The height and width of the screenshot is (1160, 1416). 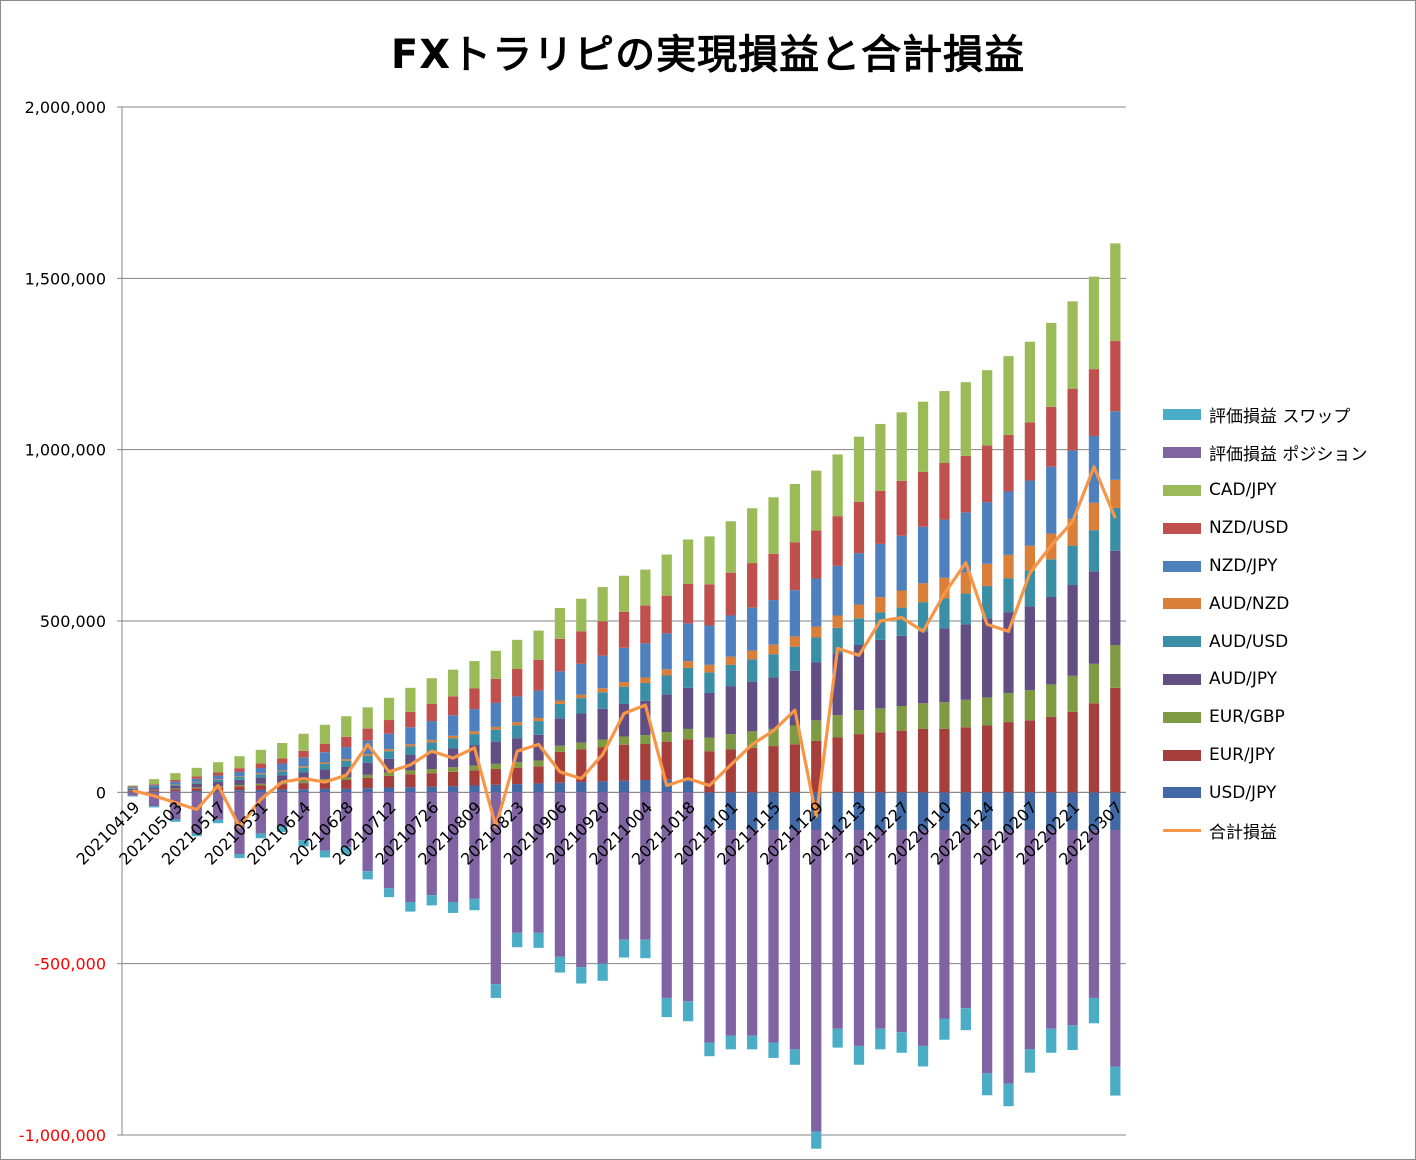 I want to click on legend-label: 合計損益, so click(x=1243, y=833).